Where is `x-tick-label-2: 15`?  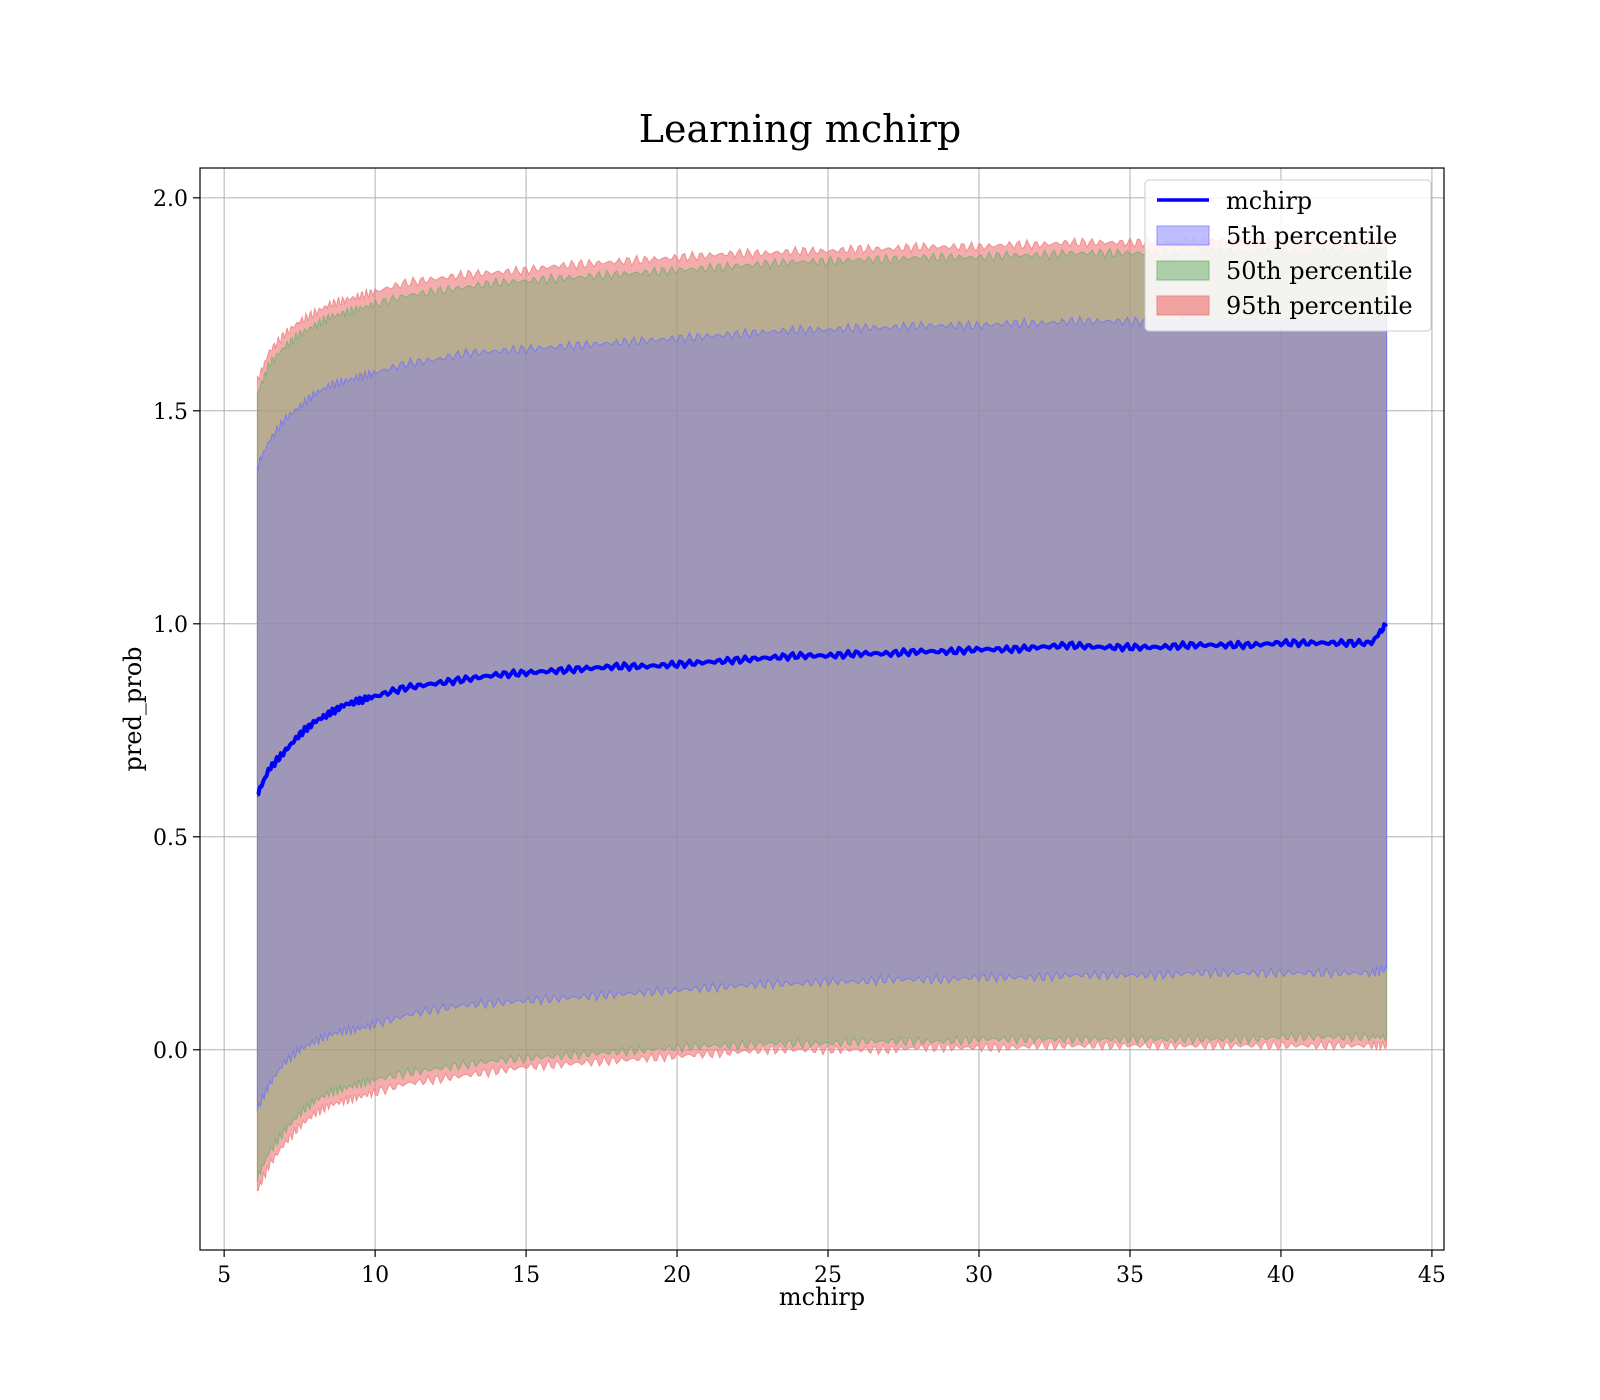 x-tick-label-2: 15 is located at coordinates (526, 1275).